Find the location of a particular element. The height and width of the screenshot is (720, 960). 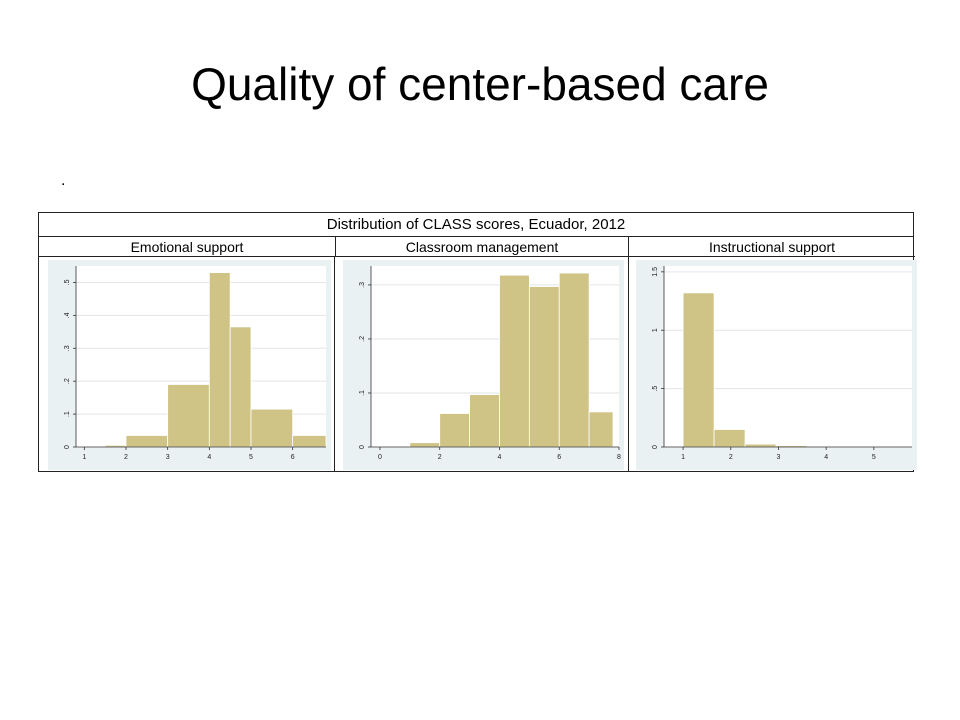

y-tick-label: 1.5 is located at coordinates (655, 272).